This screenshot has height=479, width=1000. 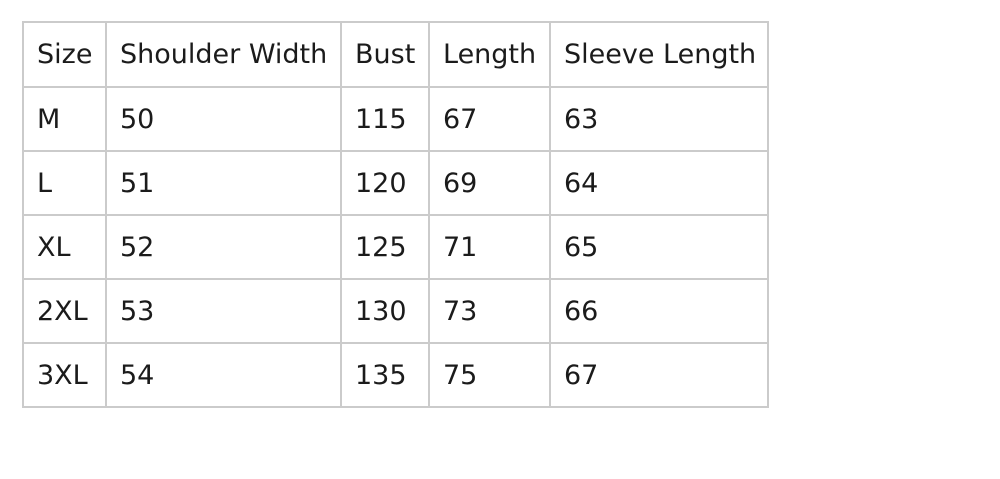 What do you see at coordinates (223, 375) in the screenshot?
I see `cell-shoulder-width: 54` at bounding box center [223, 375].